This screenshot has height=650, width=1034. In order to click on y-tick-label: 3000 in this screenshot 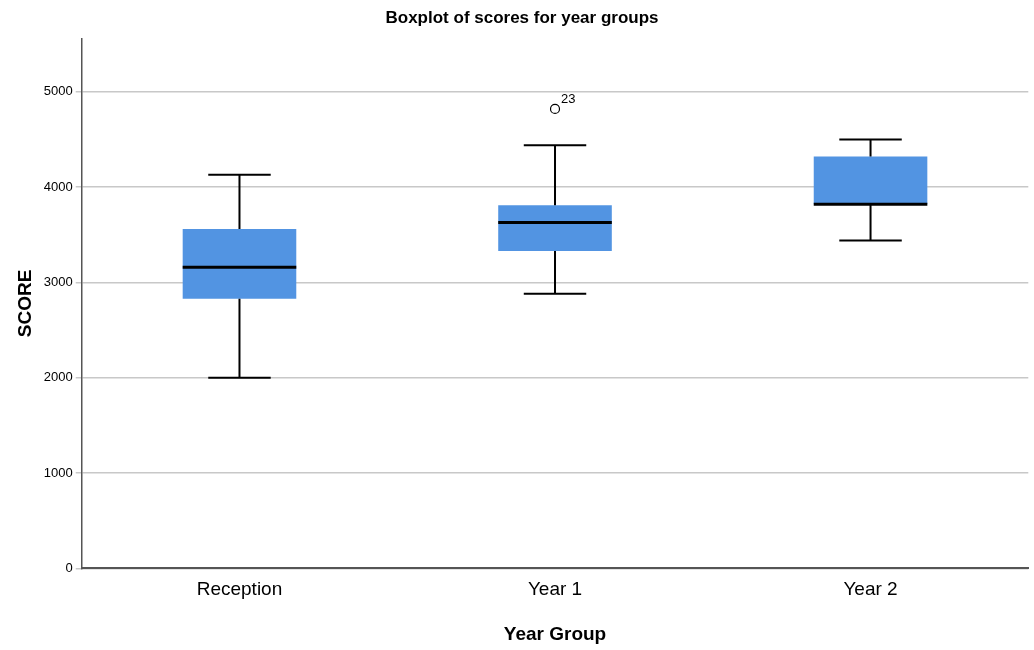, I will do `click(58, 282)`.